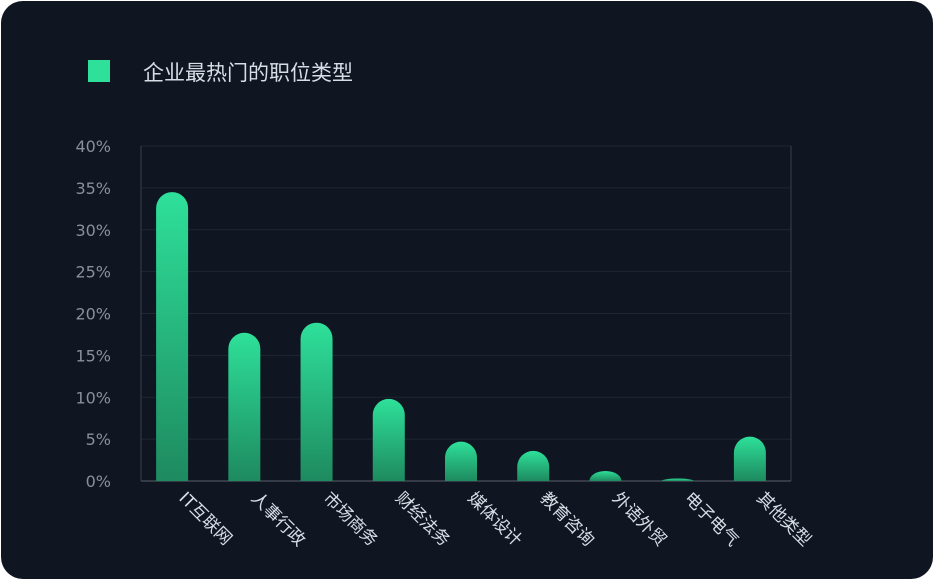 Image resolution: width=935 pixels, height=582 pixels. Describe the element at coordinates (98, 439) in the screenshot. I see `y-tick-label: 5%` at that location.